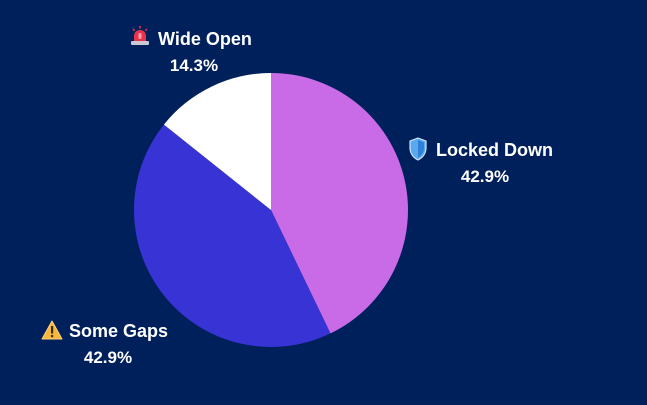  What do you see at coordinates (485, 176) in the screenshot?
I see `slice-percent-locked-down: 42.9%` at bounding box center [485, 176].